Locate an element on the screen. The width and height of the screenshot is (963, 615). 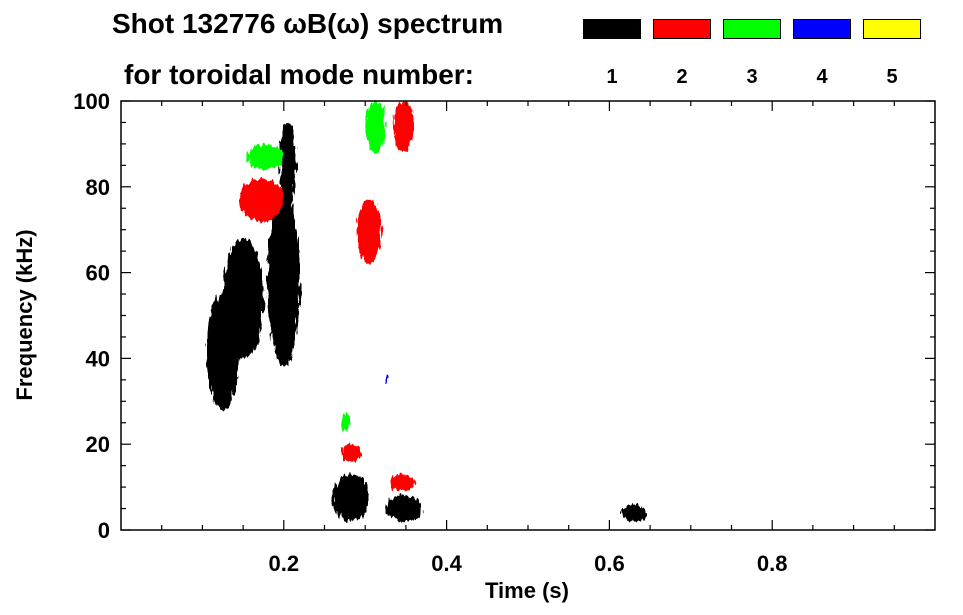
legend-label-3: 3 is located at coordinates (752, 77).